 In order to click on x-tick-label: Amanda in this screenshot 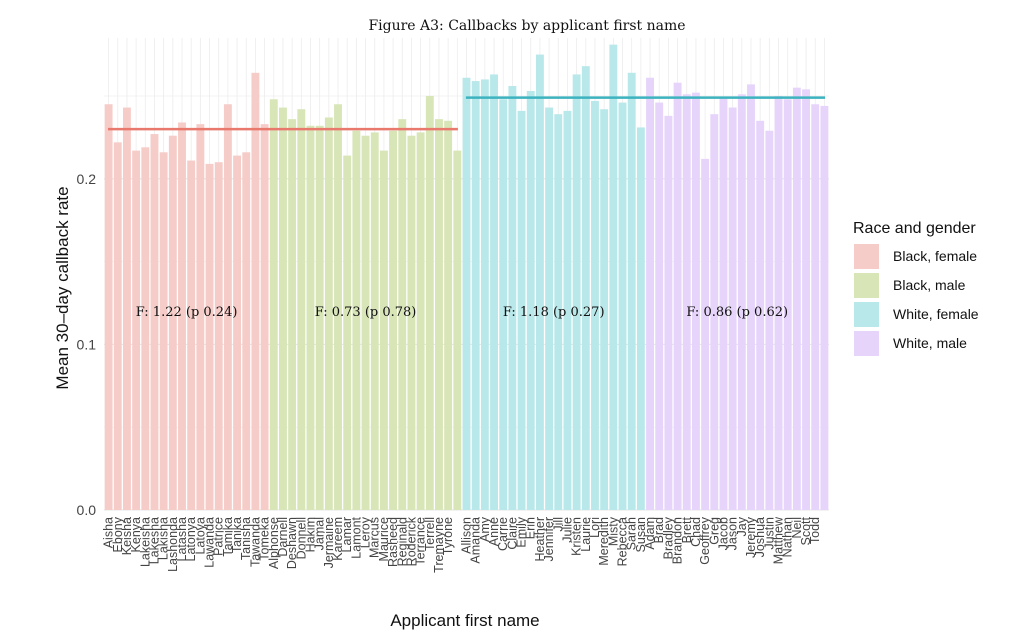, I will do `click(476, 540)`.